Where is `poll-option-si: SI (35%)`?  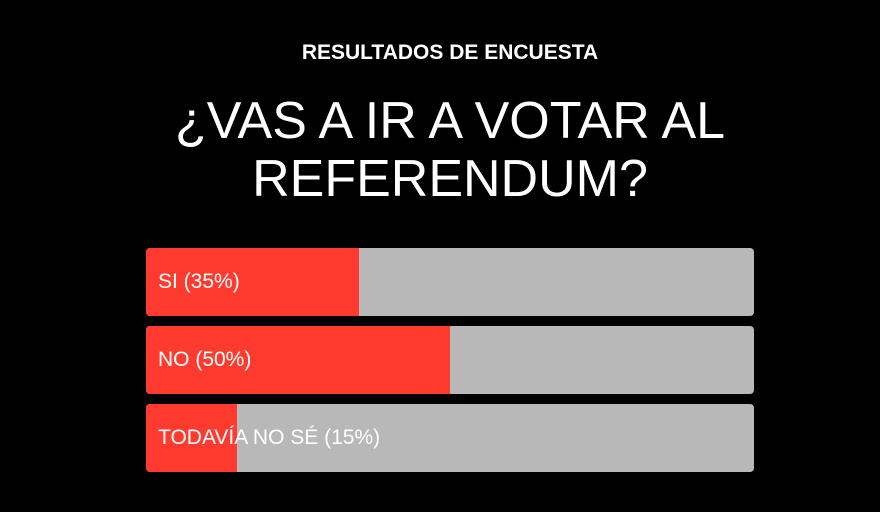
poll-option-si: SI (35%) is located at coordinates (450, 282).